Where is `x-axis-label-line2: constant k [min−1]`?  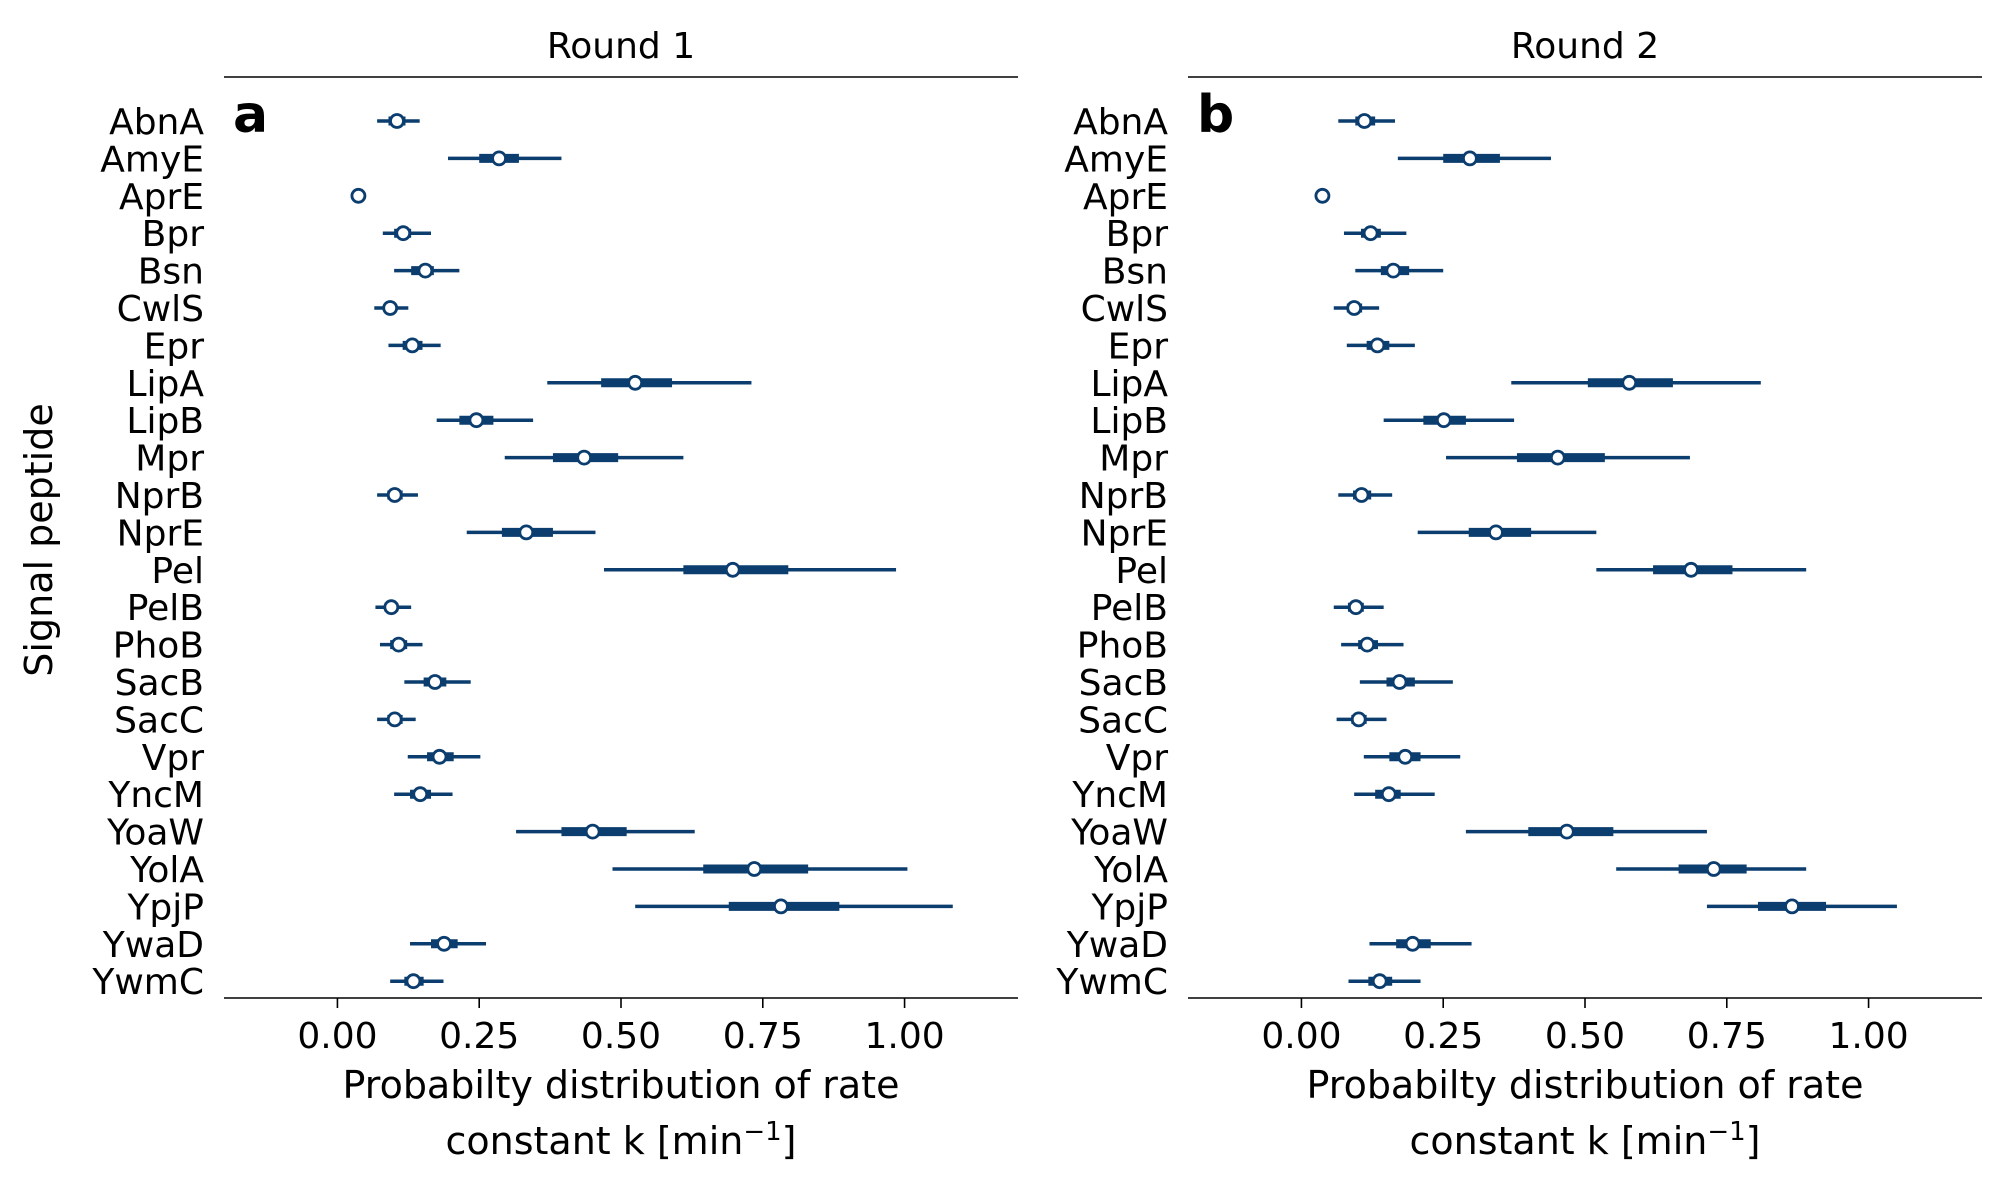
x-axis-label-line2: constant k [min−1] is located at coordinates (621, 1140).